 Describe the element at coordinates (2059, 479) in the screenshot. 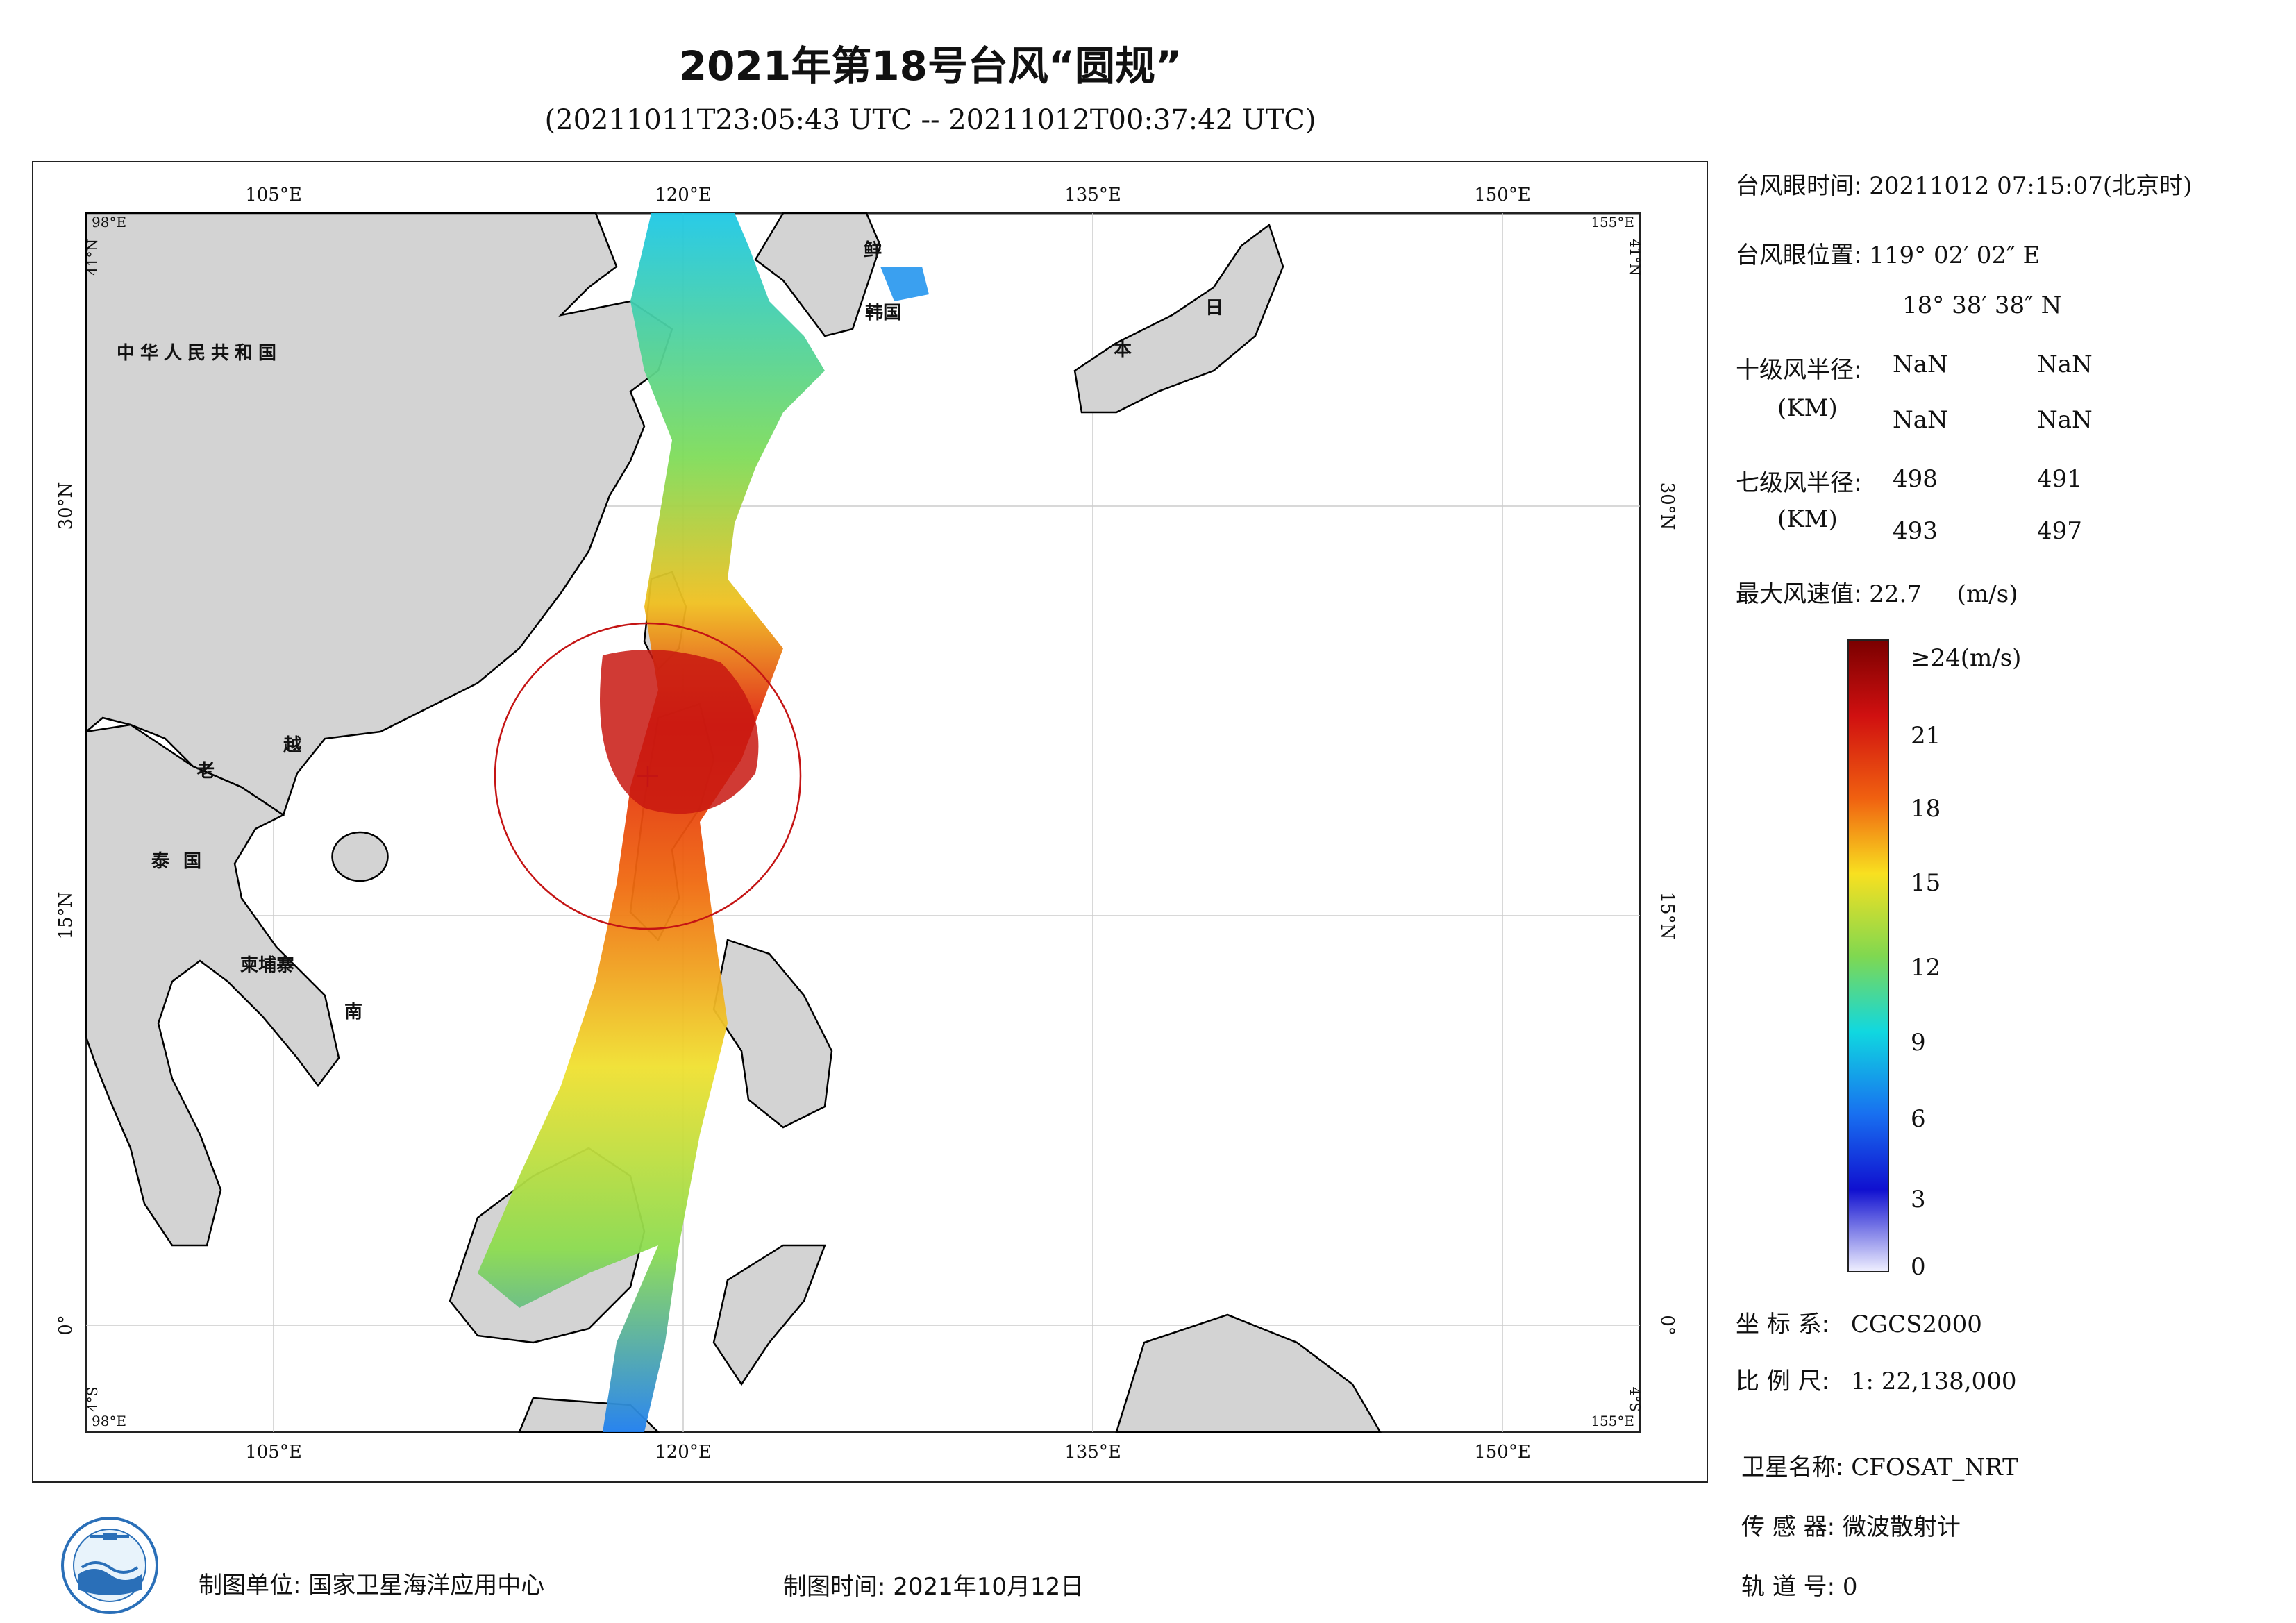

I see `r7-value-se: 491` at that location.